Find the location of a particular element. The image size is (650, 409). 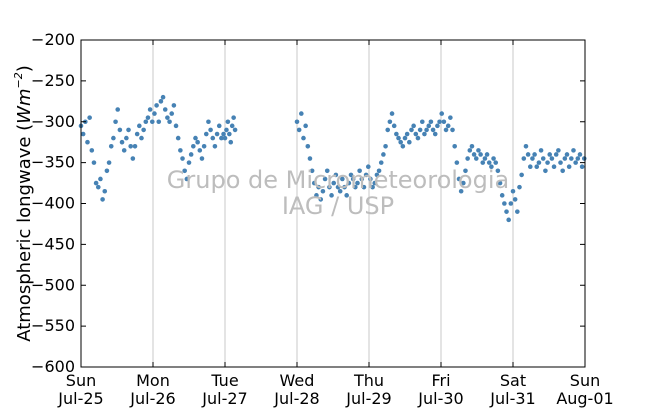

y-axis-label-text: Atmospheric longwave ( is located at coordinates (24, 233).